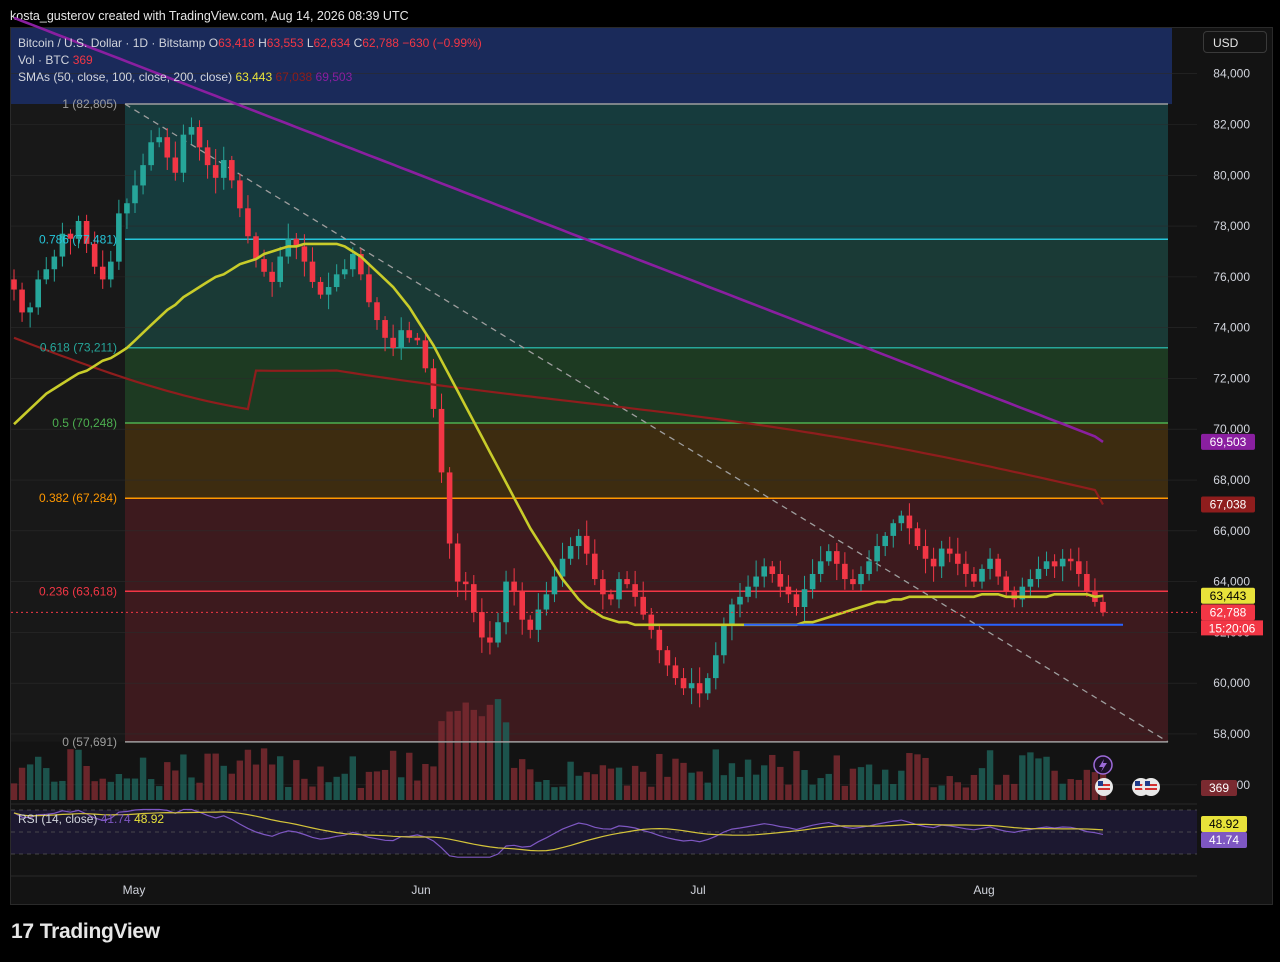  I want to click on rsi-value: 41.74, so click(115, 819).